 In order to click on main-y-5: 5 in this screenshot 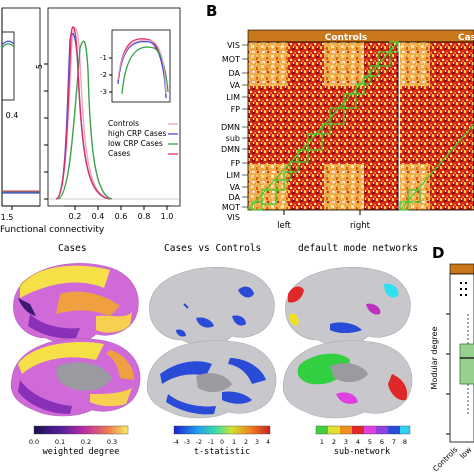, I will do `click(39, 66)`.